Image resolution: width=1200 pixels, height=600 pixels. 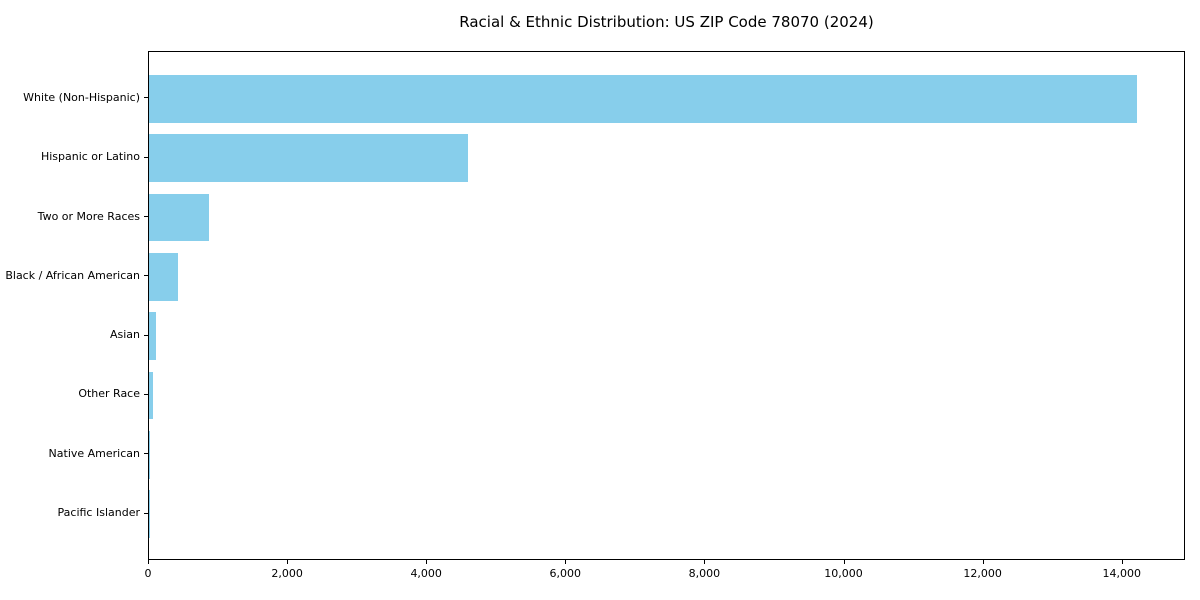 What do you see at coordinates (124, 335) in the screenshot?
I see `y-axis-label-asian: Asian` at bounding box center [124, 335].